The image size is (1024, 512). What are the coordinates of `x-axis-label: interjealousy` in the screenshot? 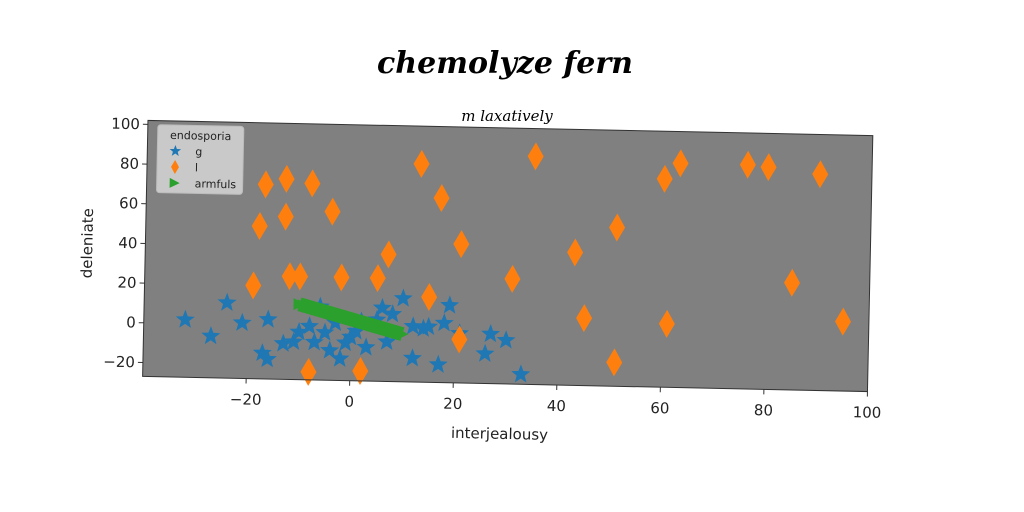 It's located at (500, 434).